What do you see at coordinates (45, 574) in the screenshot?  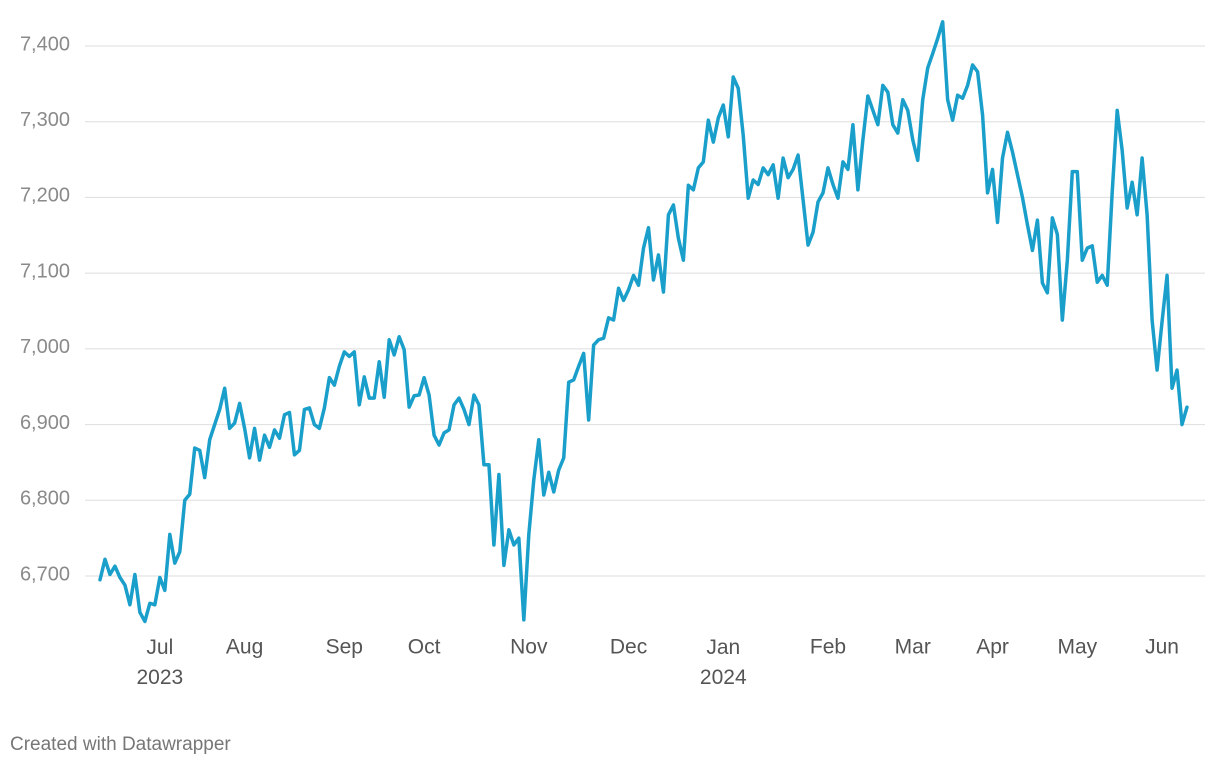 I see `y-tick-label: 6,700` at bounding box center [45, 574].